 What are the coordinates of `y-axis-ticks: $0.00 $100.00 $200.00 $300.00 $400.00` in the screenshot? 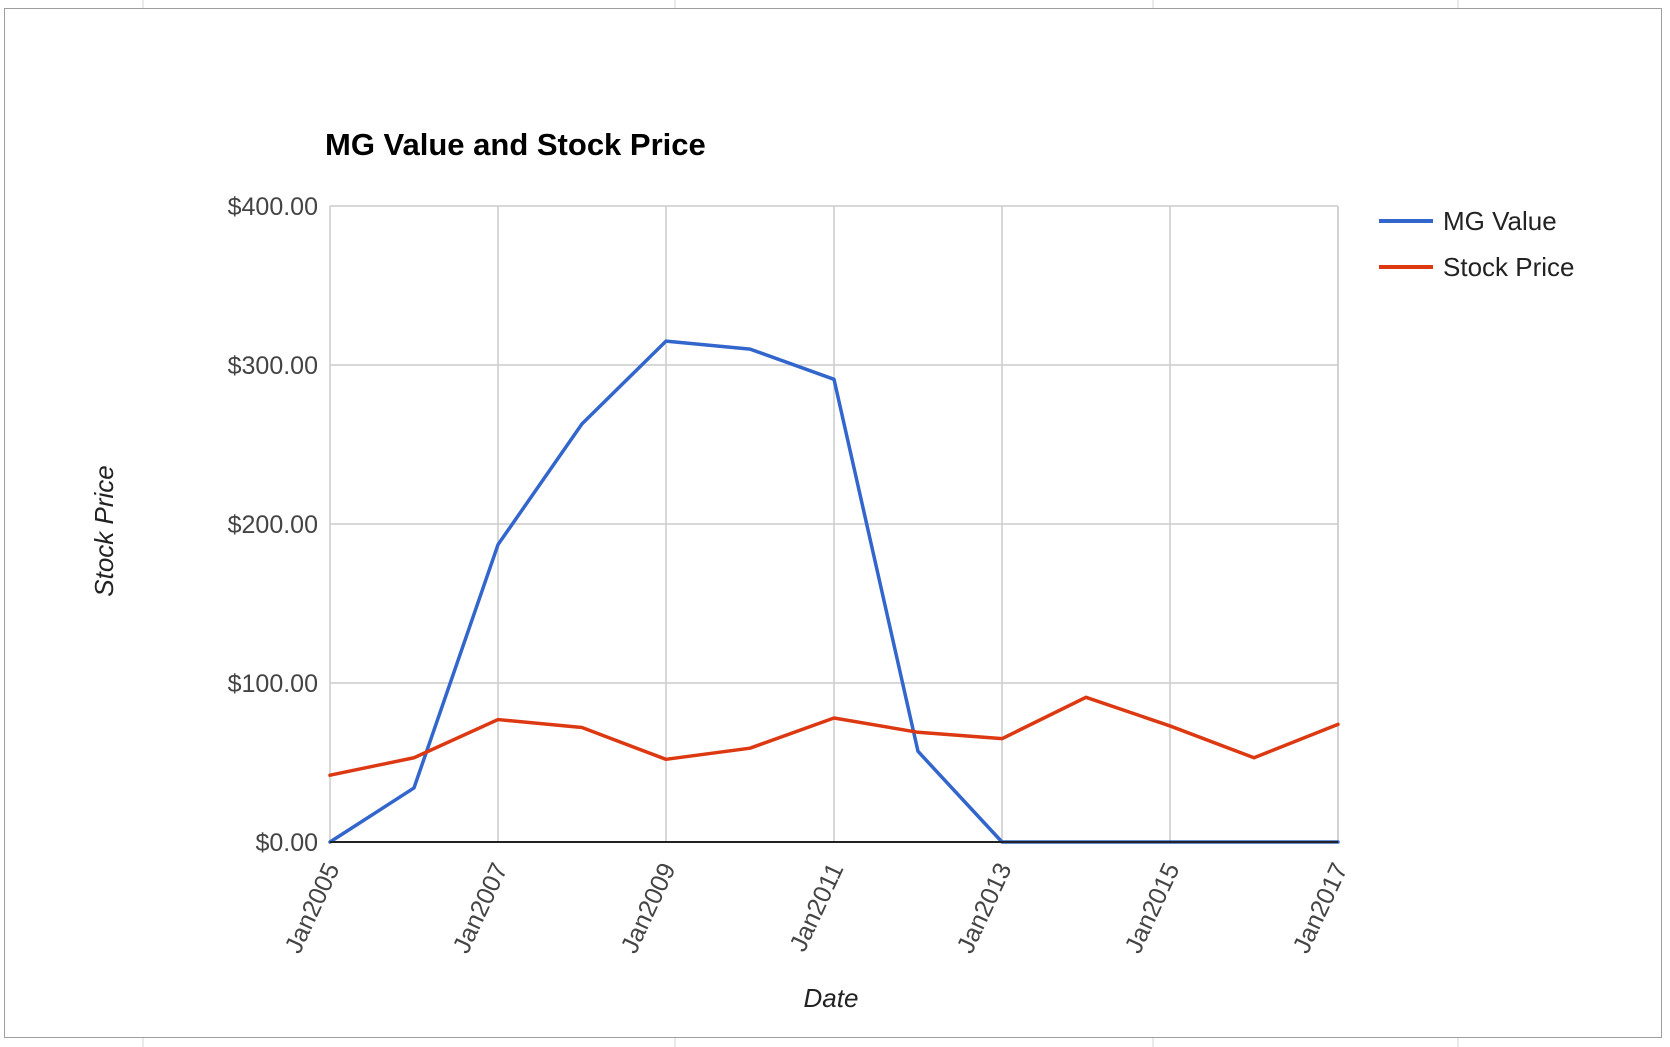 It's located at (273, 525).